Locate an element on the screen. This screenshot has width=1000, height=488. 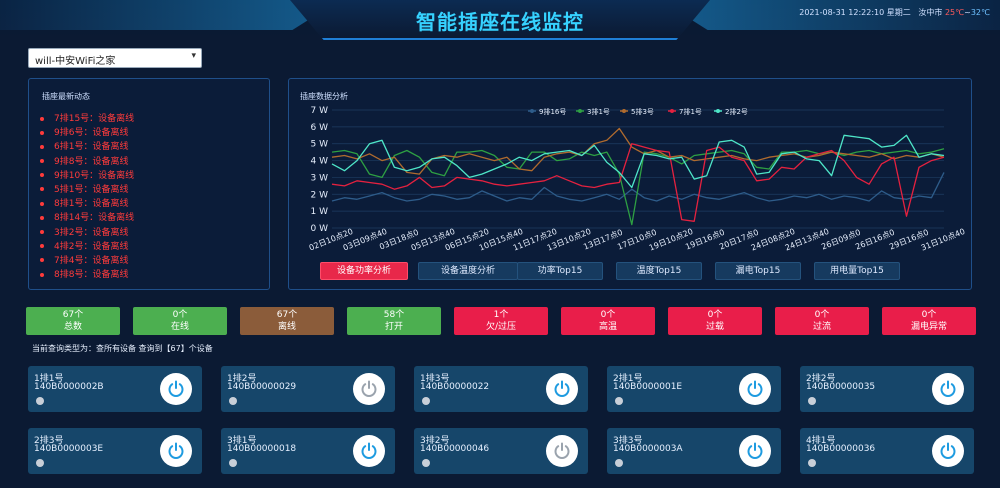
device-name: 1排1号 is located at coordinates (49, 379).